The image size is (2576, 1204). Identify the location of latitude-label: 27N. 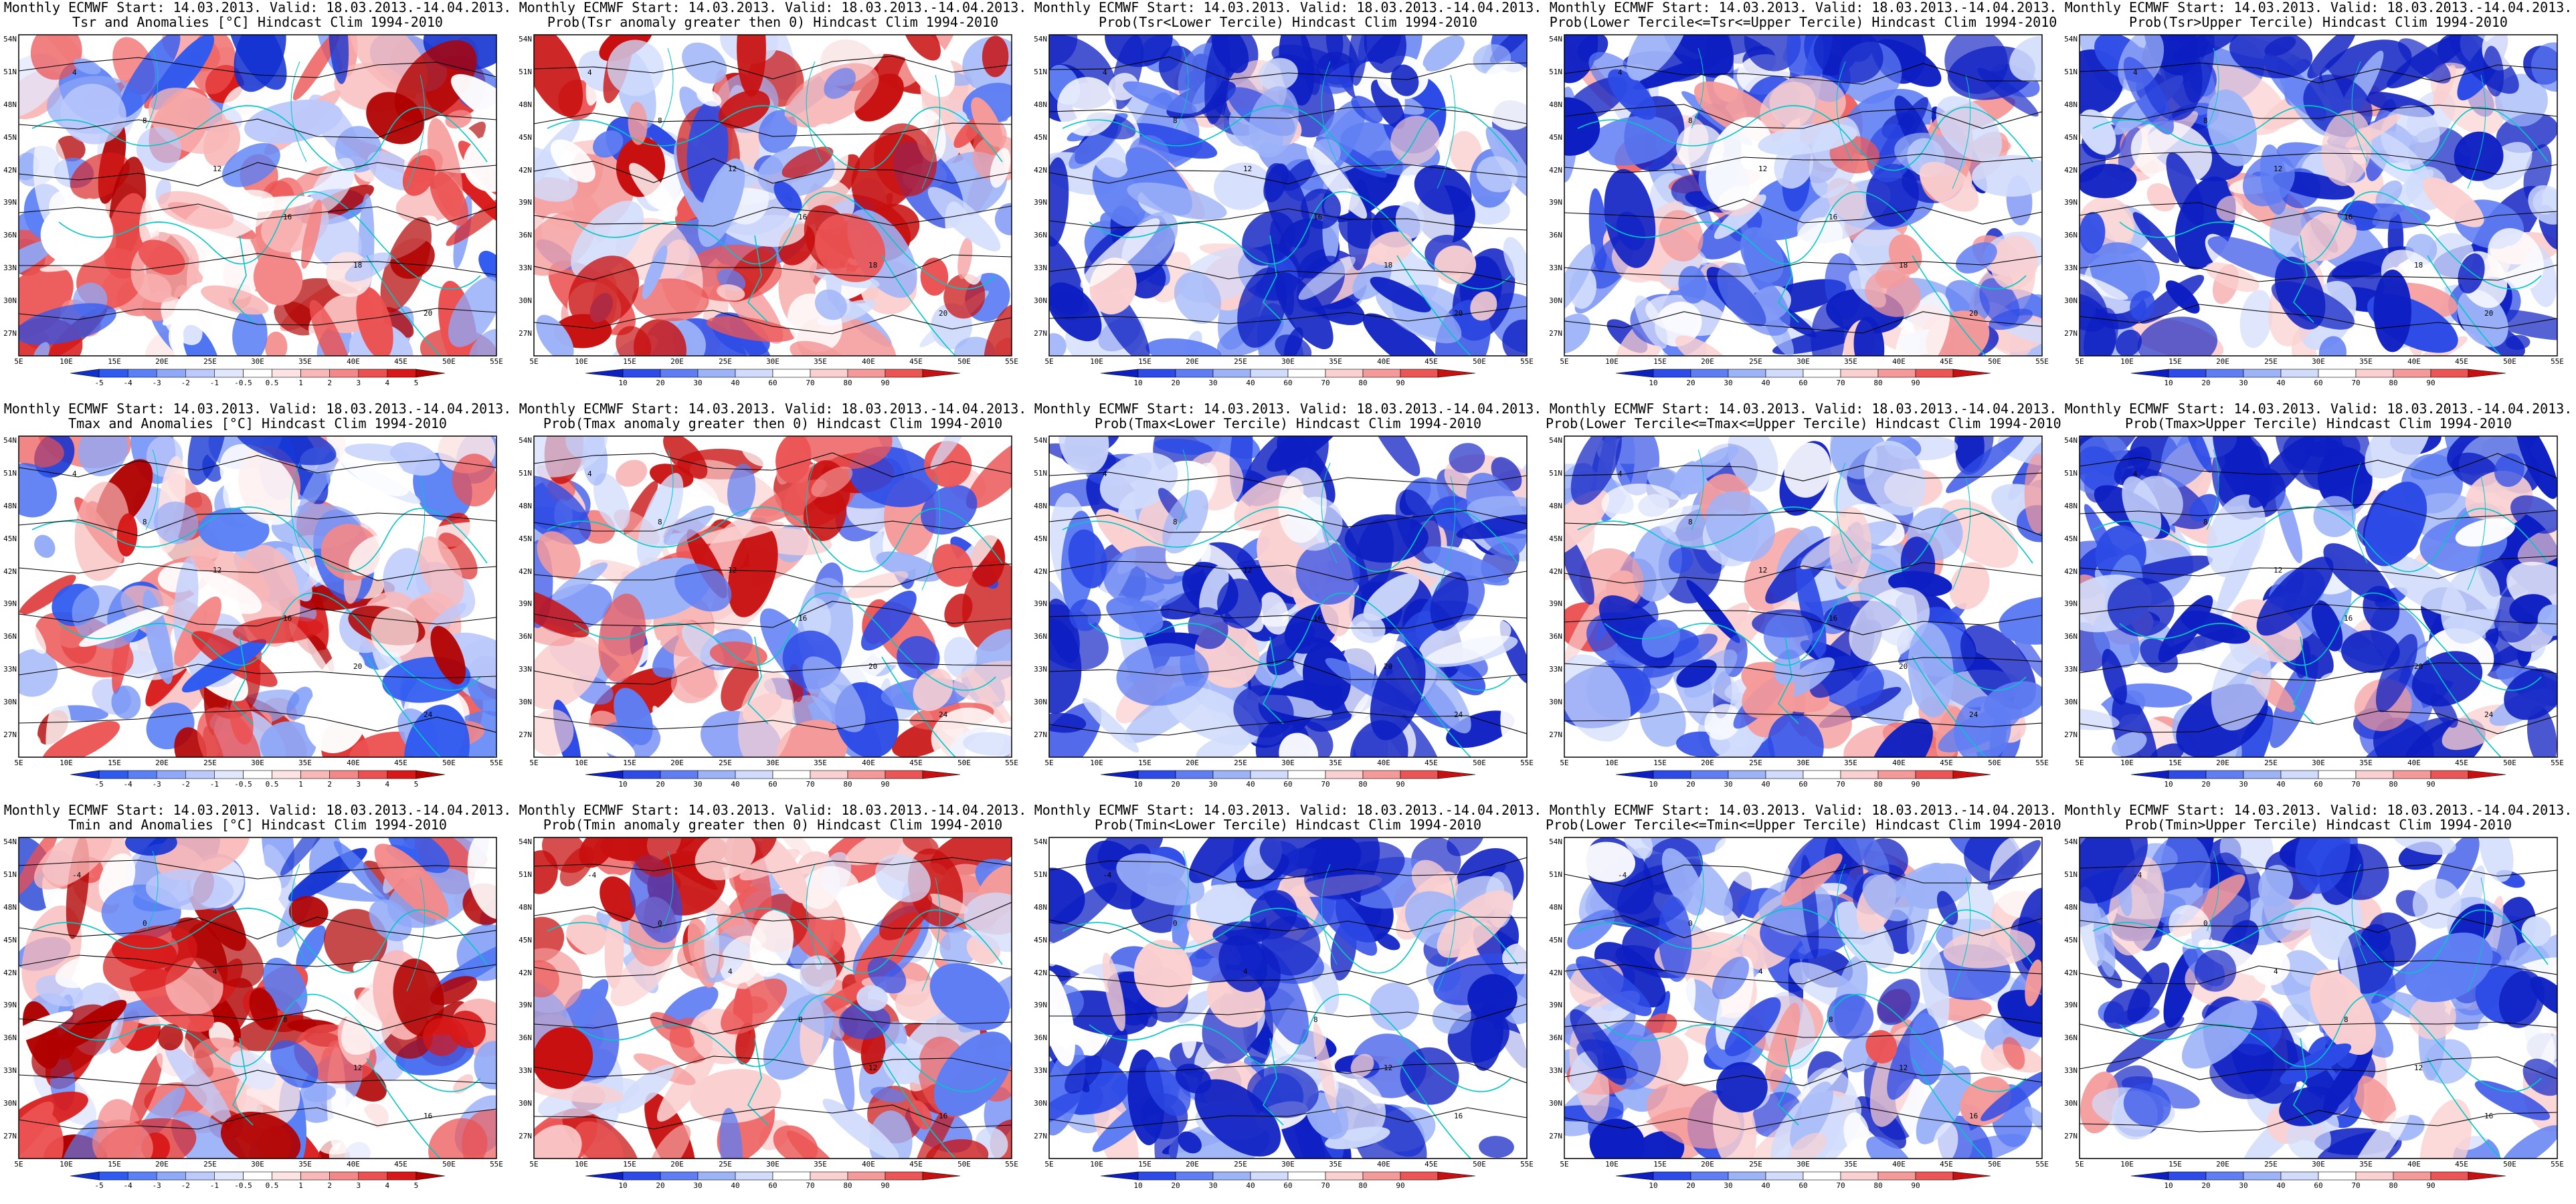
(2071, 1136).